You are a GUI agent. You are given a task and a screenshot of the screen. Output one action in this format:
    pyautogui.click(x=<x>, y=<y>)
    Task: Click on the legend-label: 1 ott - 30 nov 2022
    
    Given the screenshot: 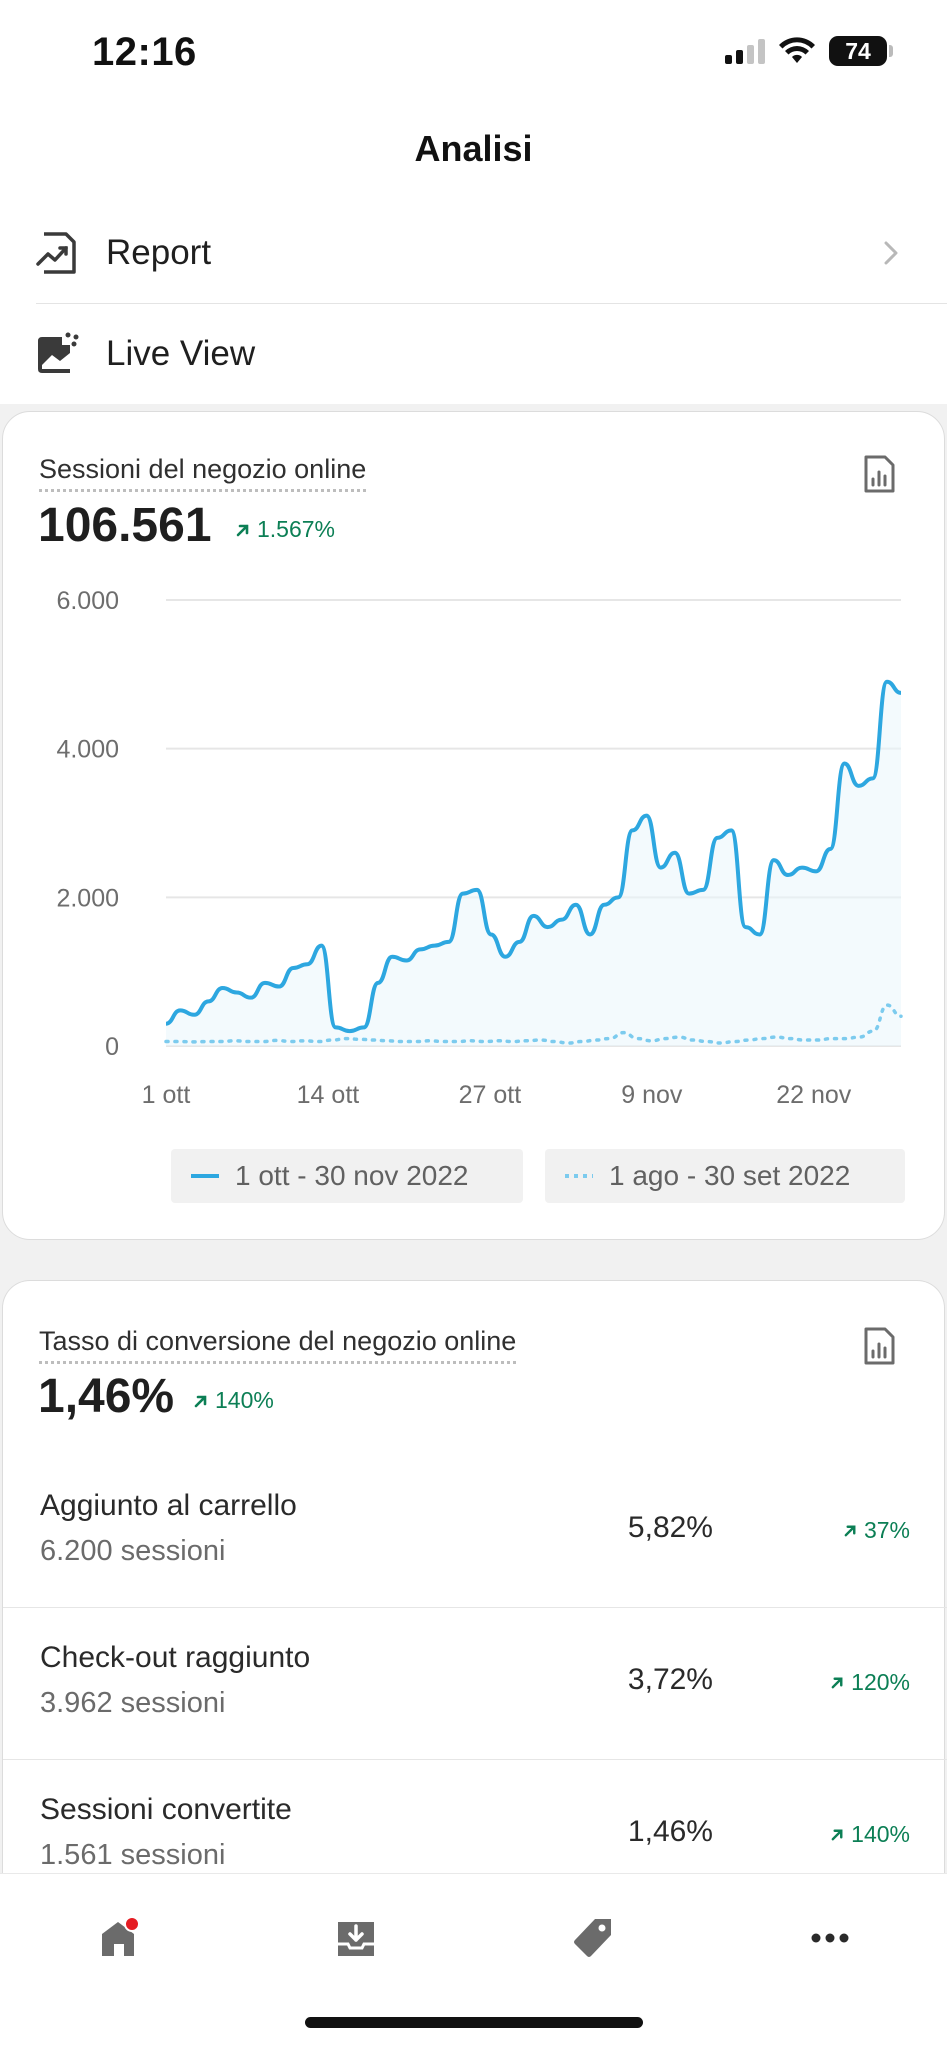 What is the action you would take?
    pyautogui.click(x=352, y=1175)
    